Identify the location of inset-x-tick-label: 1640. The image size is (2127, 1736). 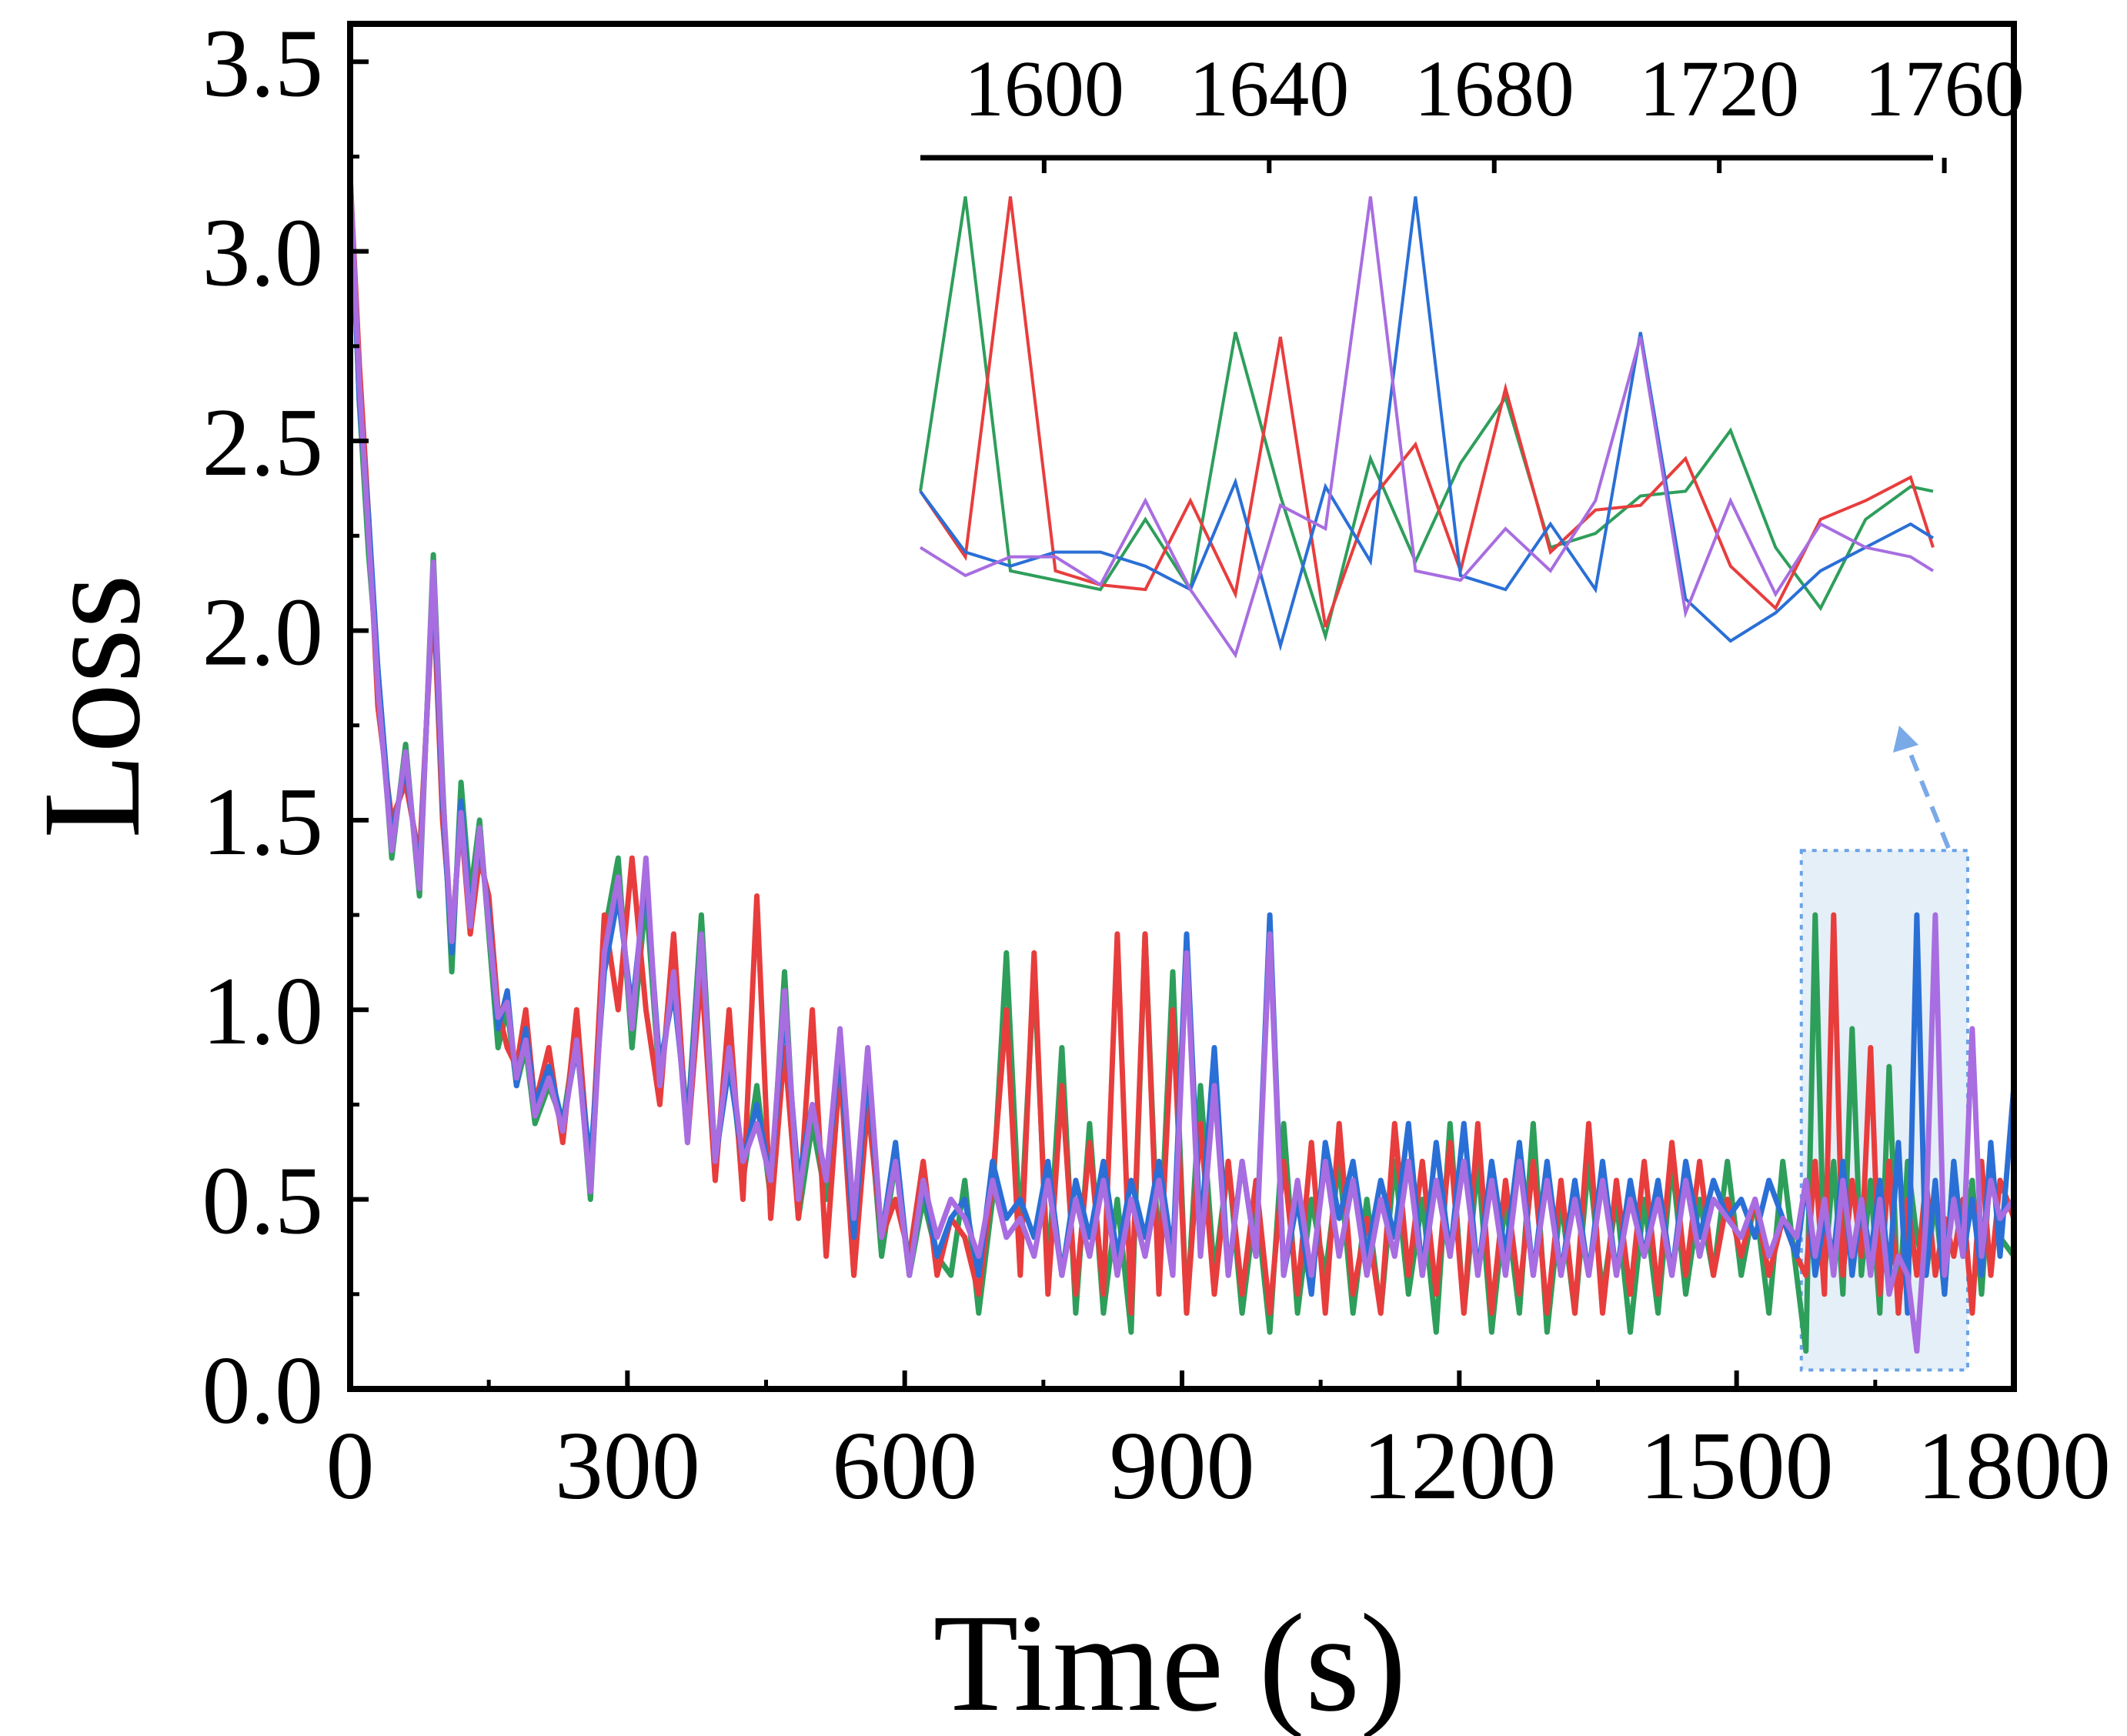
(1269, 89).